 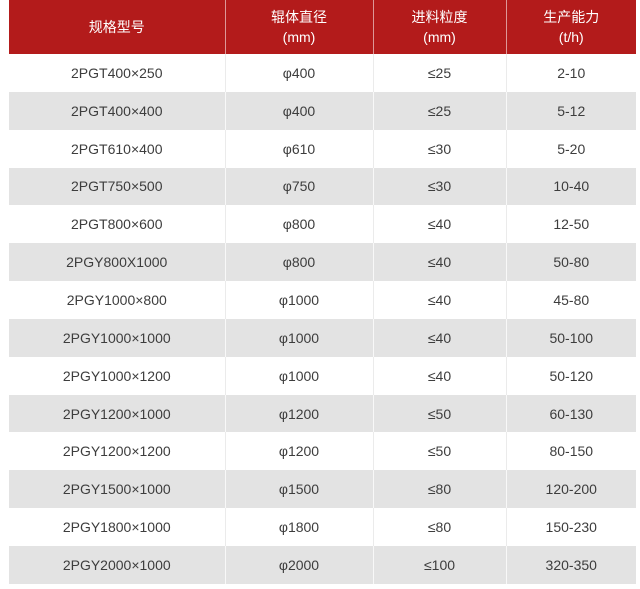 What do you see at coordinates (299, 564) in the screenshot?
I see `cell-roller-diameter: φ2000` at bounding box center [299, 564].